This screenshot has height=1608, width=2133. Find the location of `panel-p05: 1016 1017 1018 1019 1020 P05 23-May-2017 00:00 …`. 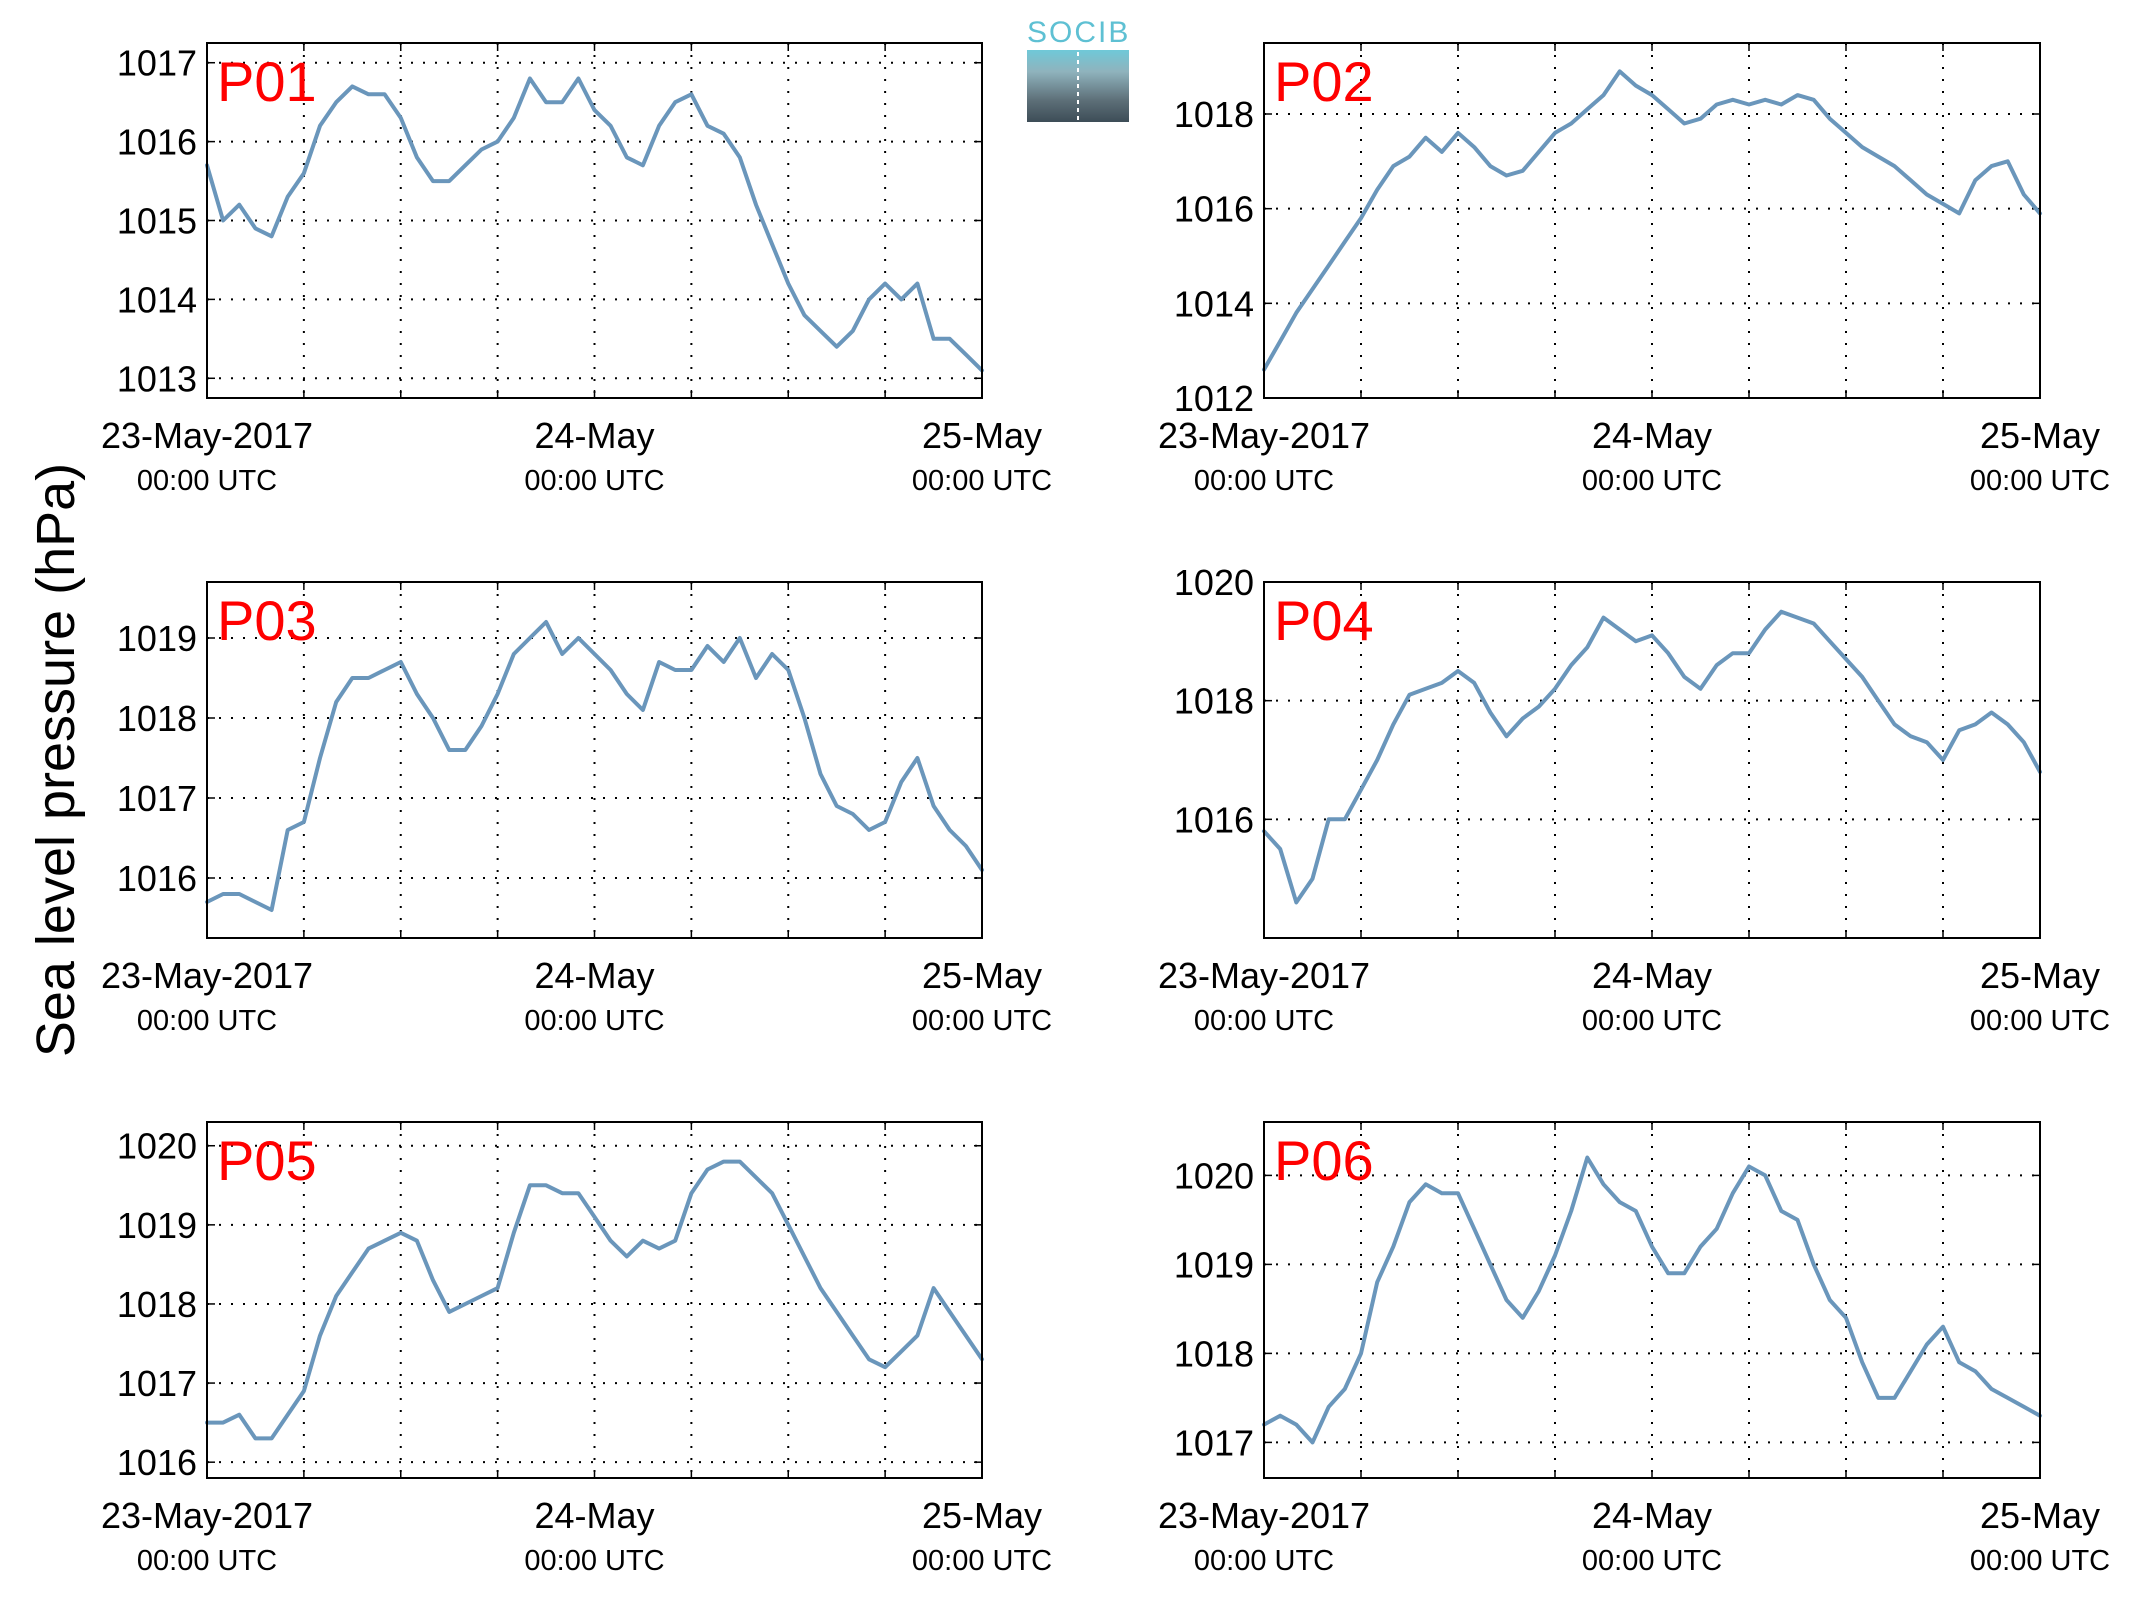

panel-p05: 1016 1017 1018 1019 1020 P05 23-May-2017 00:00 … is located at coordinates (576, 1349).